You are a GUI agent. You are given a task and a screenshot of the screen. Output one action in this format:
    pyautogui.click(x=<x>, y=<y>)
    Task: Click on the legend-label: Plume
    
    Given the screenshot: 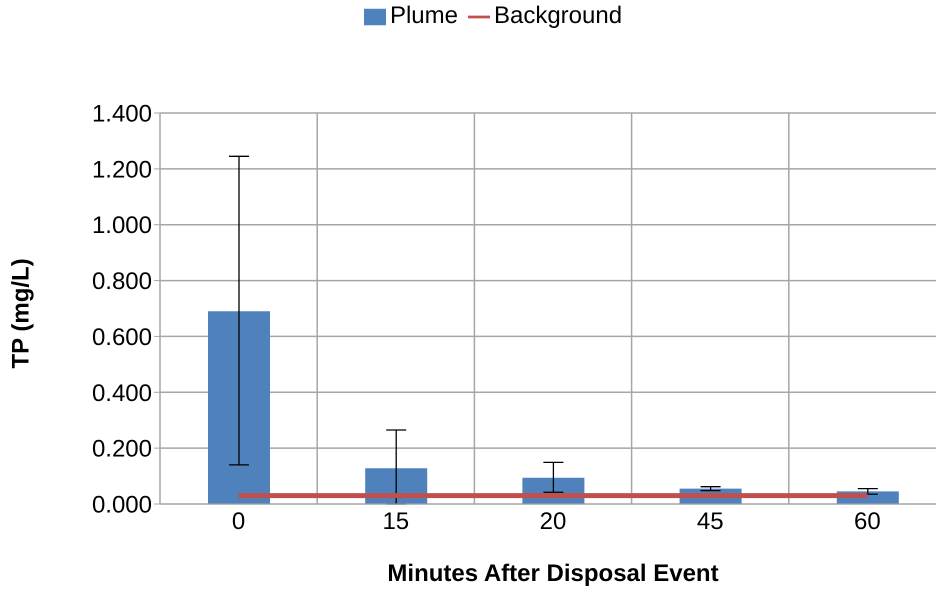 What is the action you would take?
    pyautogui.click(x=424, y=15)
    